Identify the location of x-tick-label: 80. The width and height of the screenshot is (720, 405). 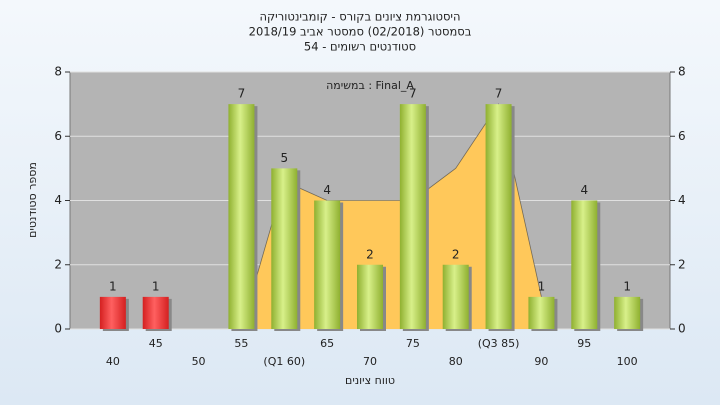
(456, 361).